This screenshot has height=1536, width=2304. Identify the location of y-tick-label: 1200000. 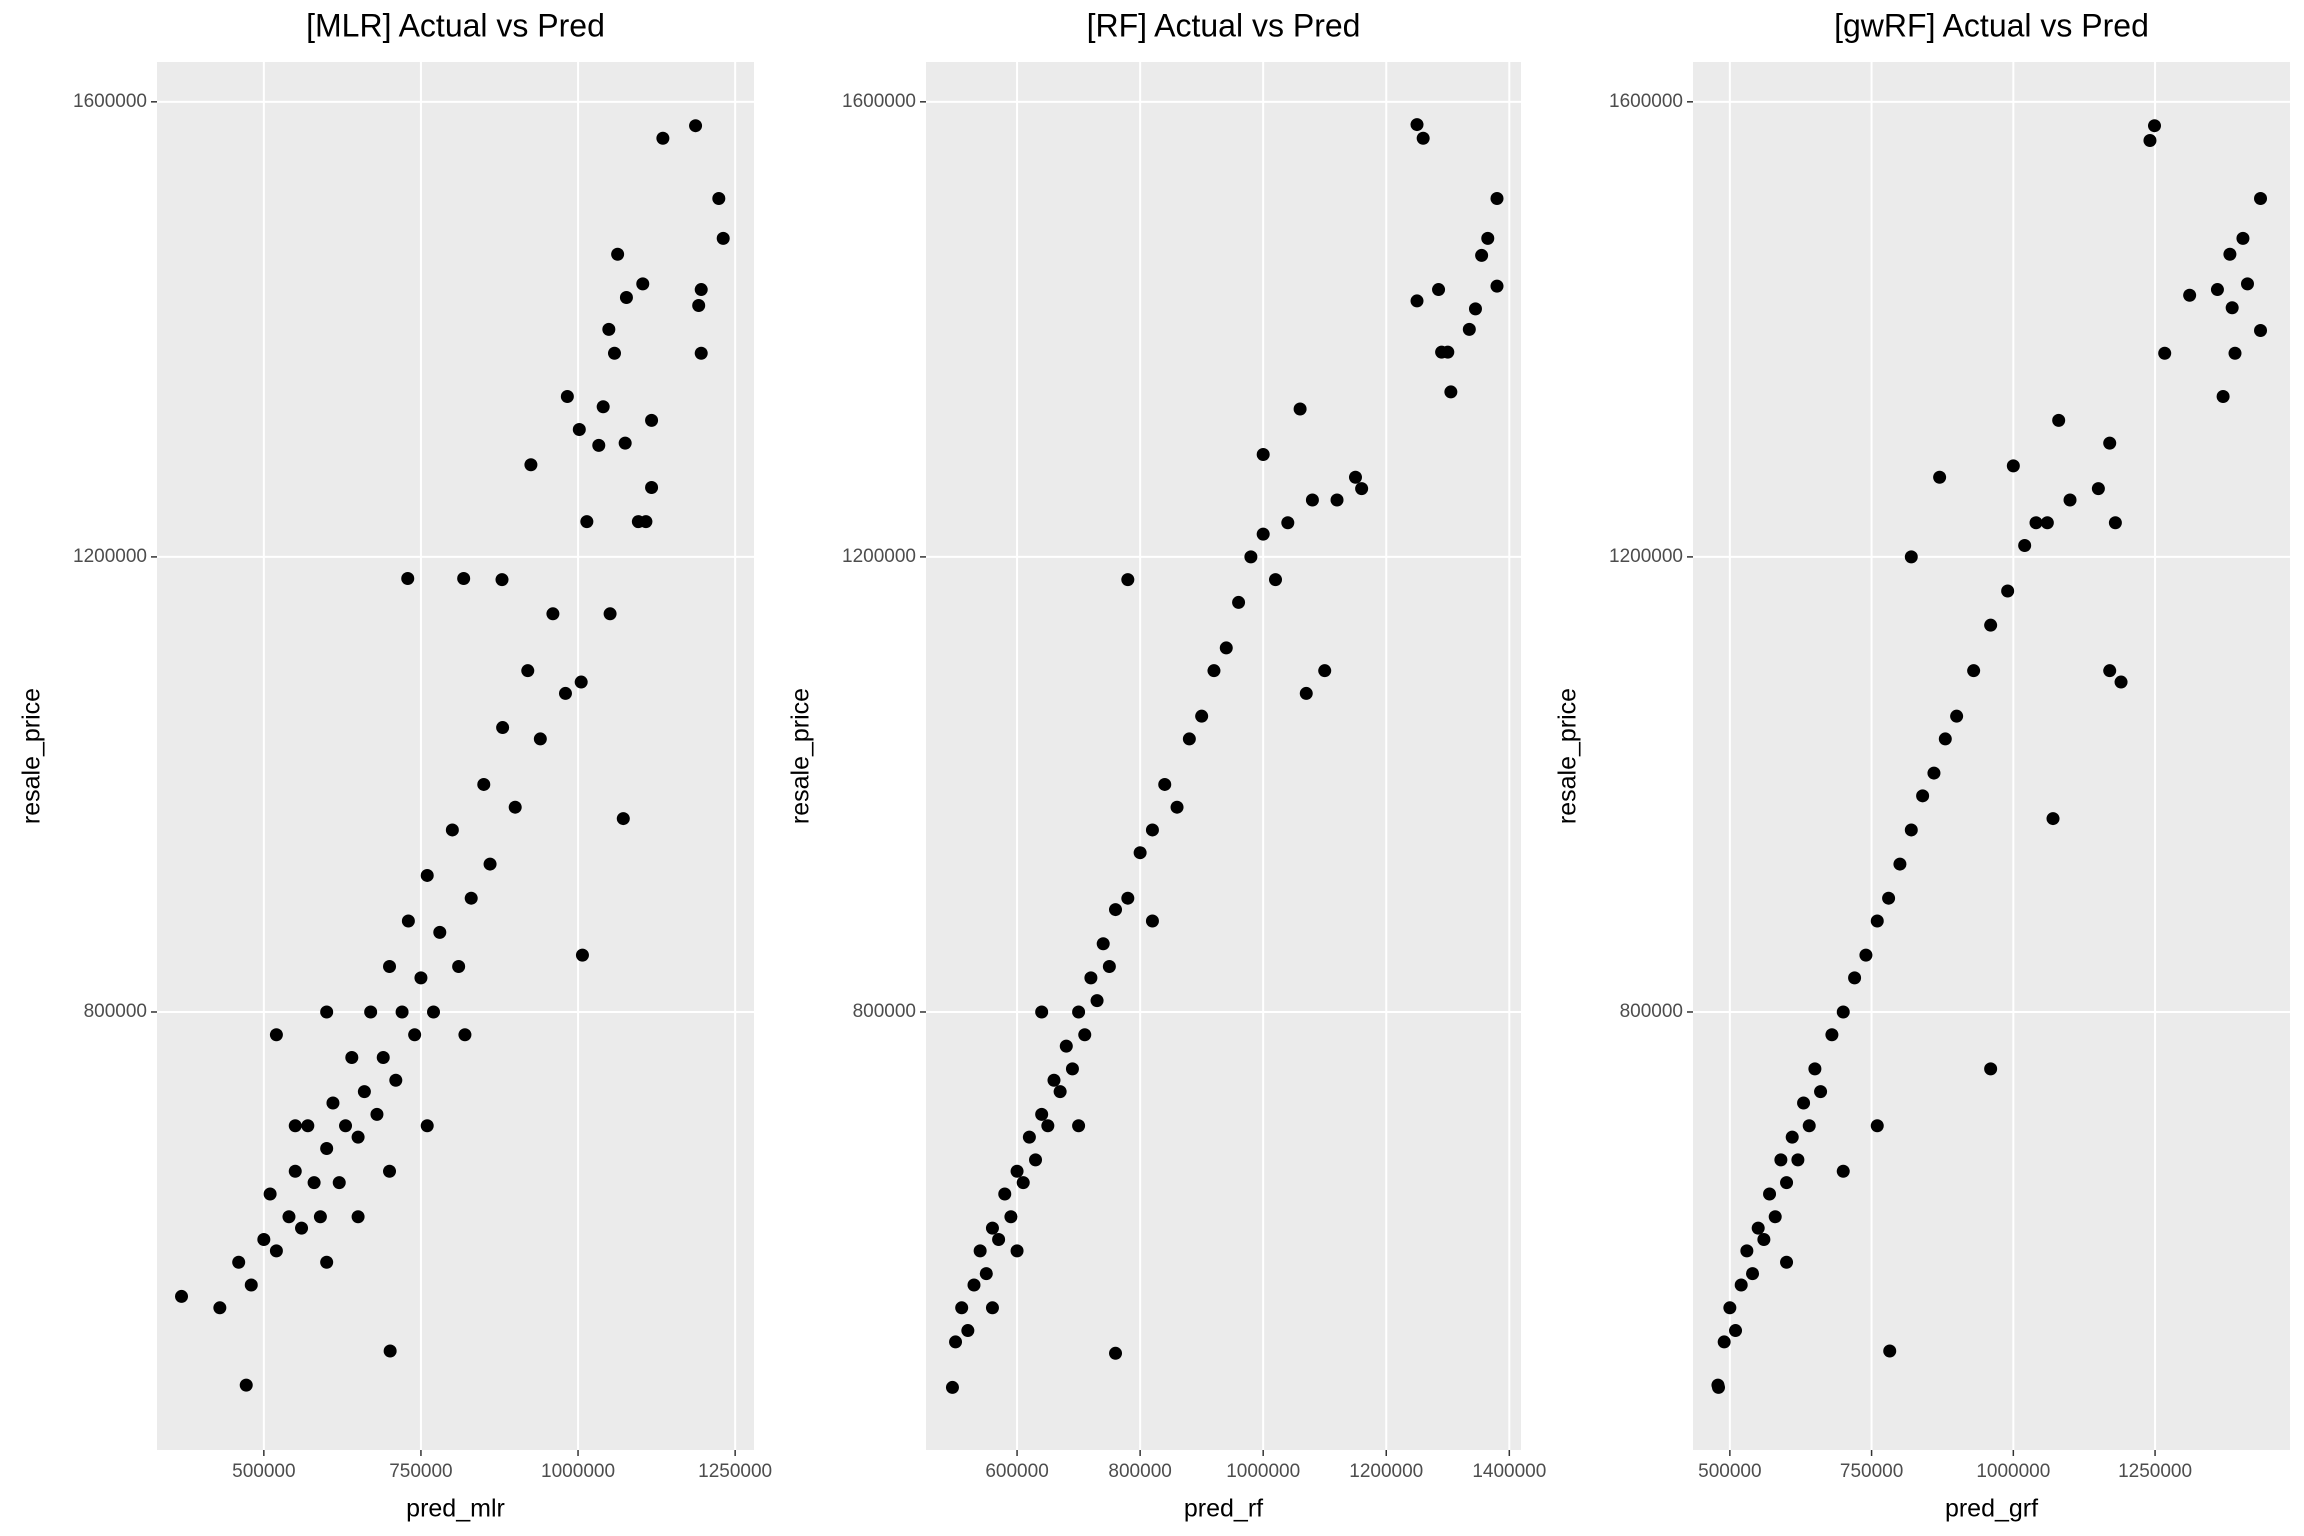
(1646, 556).